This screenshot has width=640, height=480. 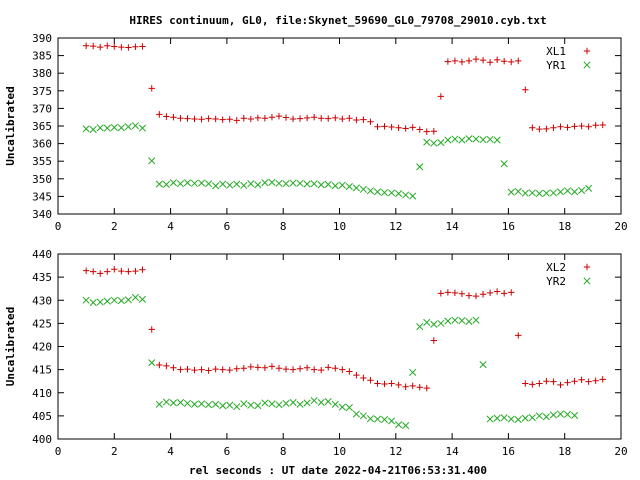 What do you see at coordinates (587, 65) in the screenshot?
I see `legend-marker` at bounding box center [587, 65].